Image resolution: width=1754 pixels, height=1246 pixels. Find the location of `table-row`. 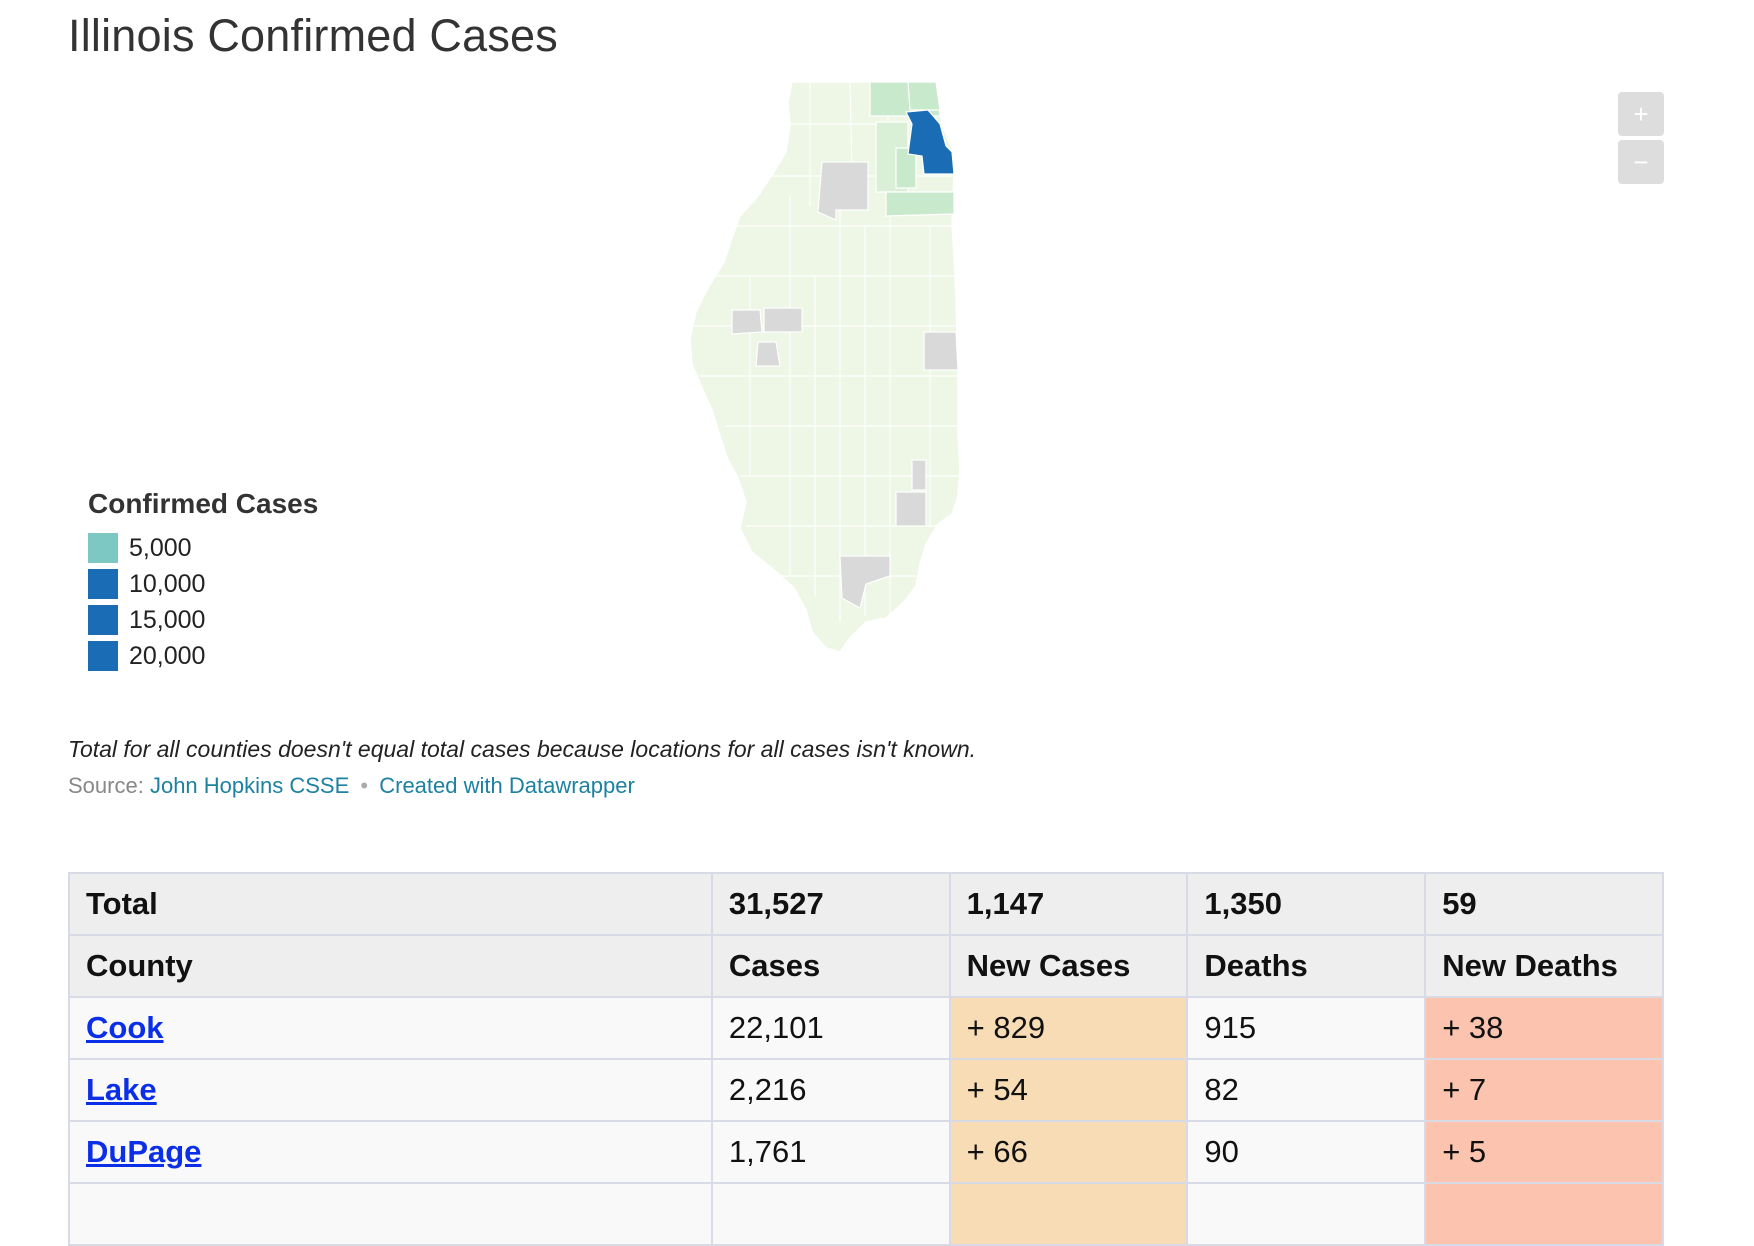

table-row is located at coordinates (866, 1214).